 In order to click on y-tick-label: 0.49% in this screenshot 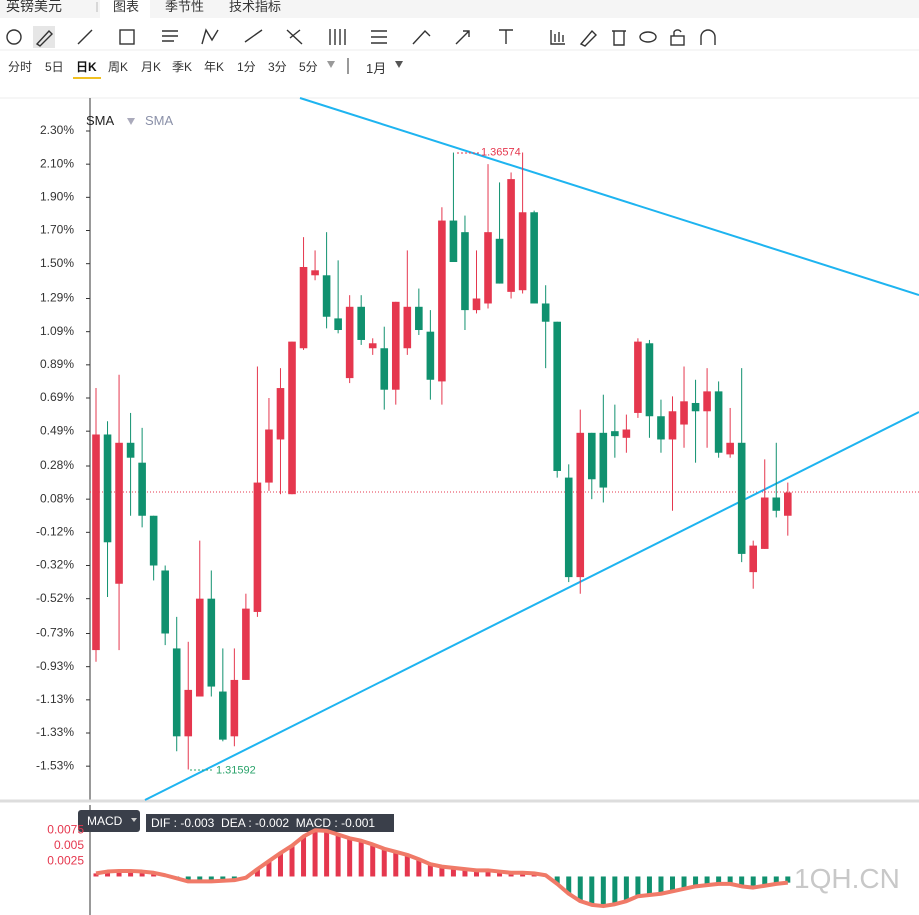, I will do `click(57, 430)`.